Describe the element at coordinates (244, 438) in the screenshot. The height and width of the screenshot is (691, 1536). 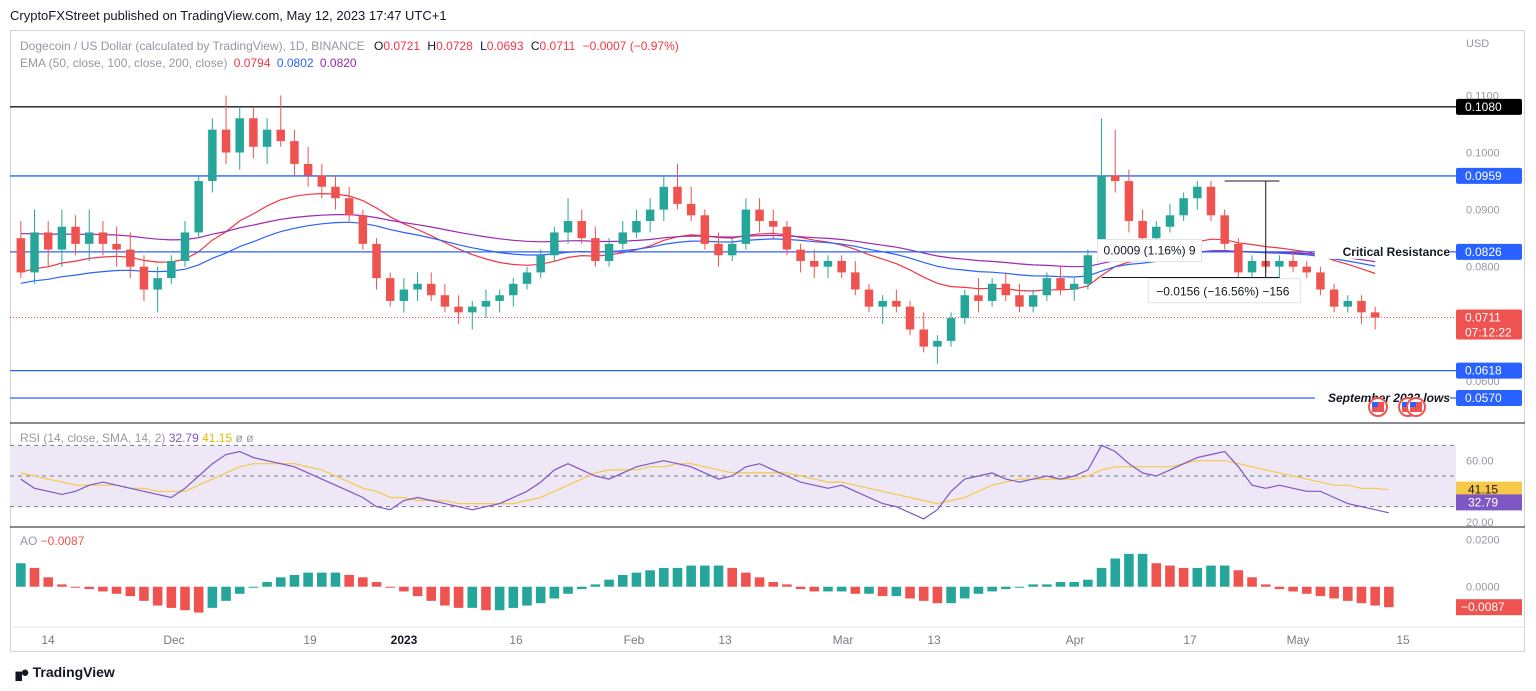
I see `rsi-legend-extra: ø ø` at that location.